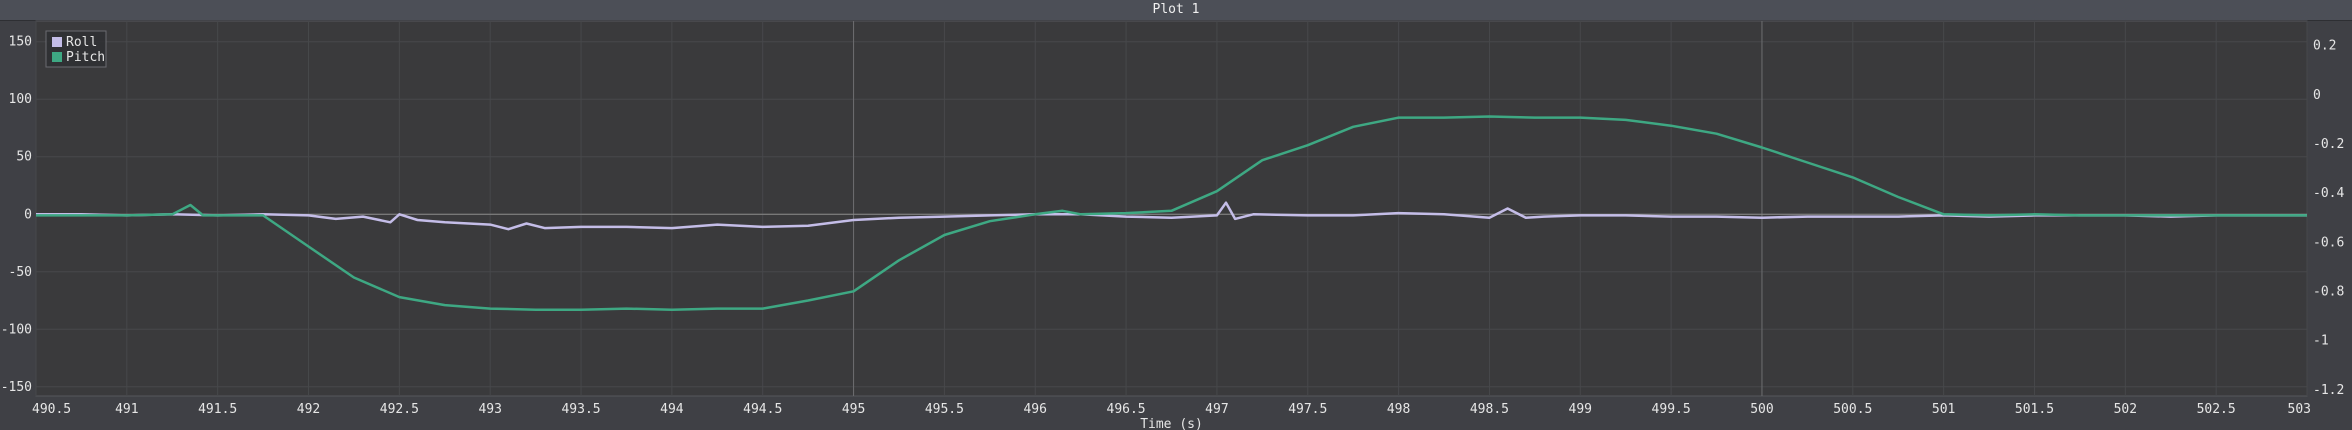 The width and height of the screenshot is (2352, 430). I want to click on y-tick-label: -50, so click(20, 272).